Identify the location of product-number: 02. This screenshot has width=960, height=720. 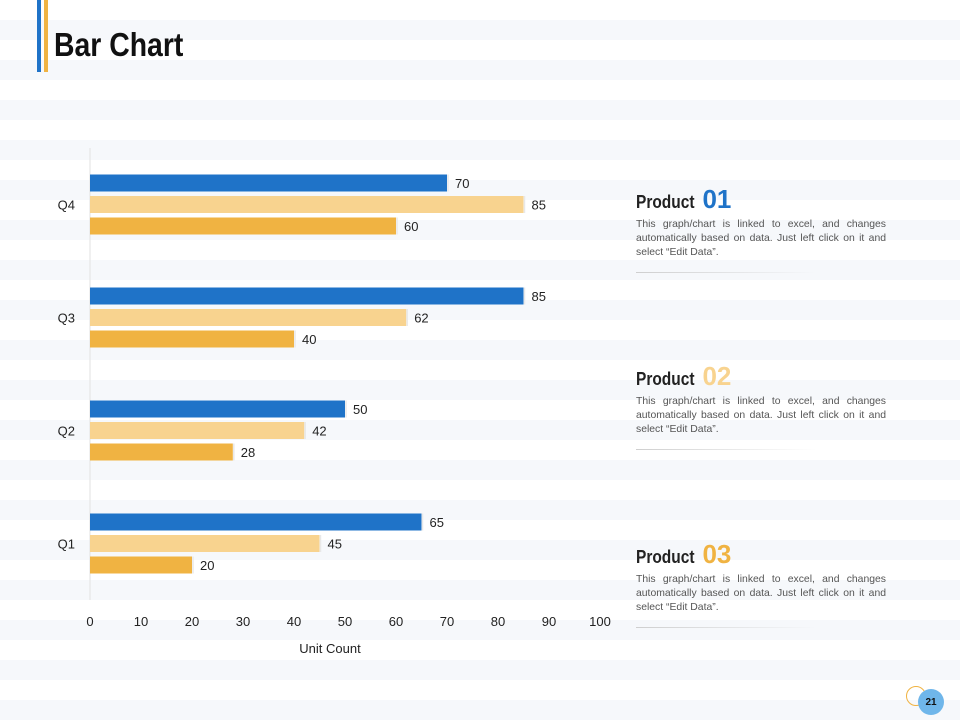
(717, 376).